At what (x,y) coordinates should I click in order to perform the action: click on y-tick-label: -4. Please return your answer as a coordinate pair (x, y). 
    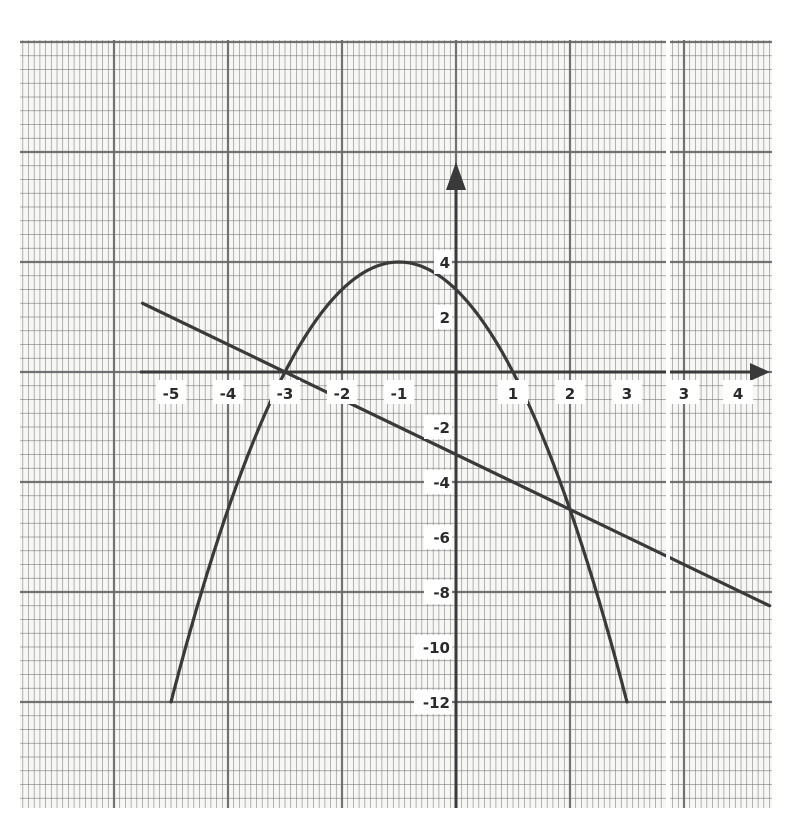
    Looking at the image, I should click on (441, 483).